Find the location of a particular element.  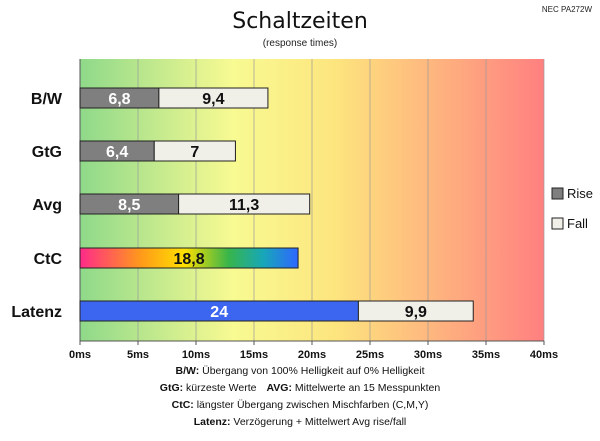

bar-rise is located at coordinates (189, 258).